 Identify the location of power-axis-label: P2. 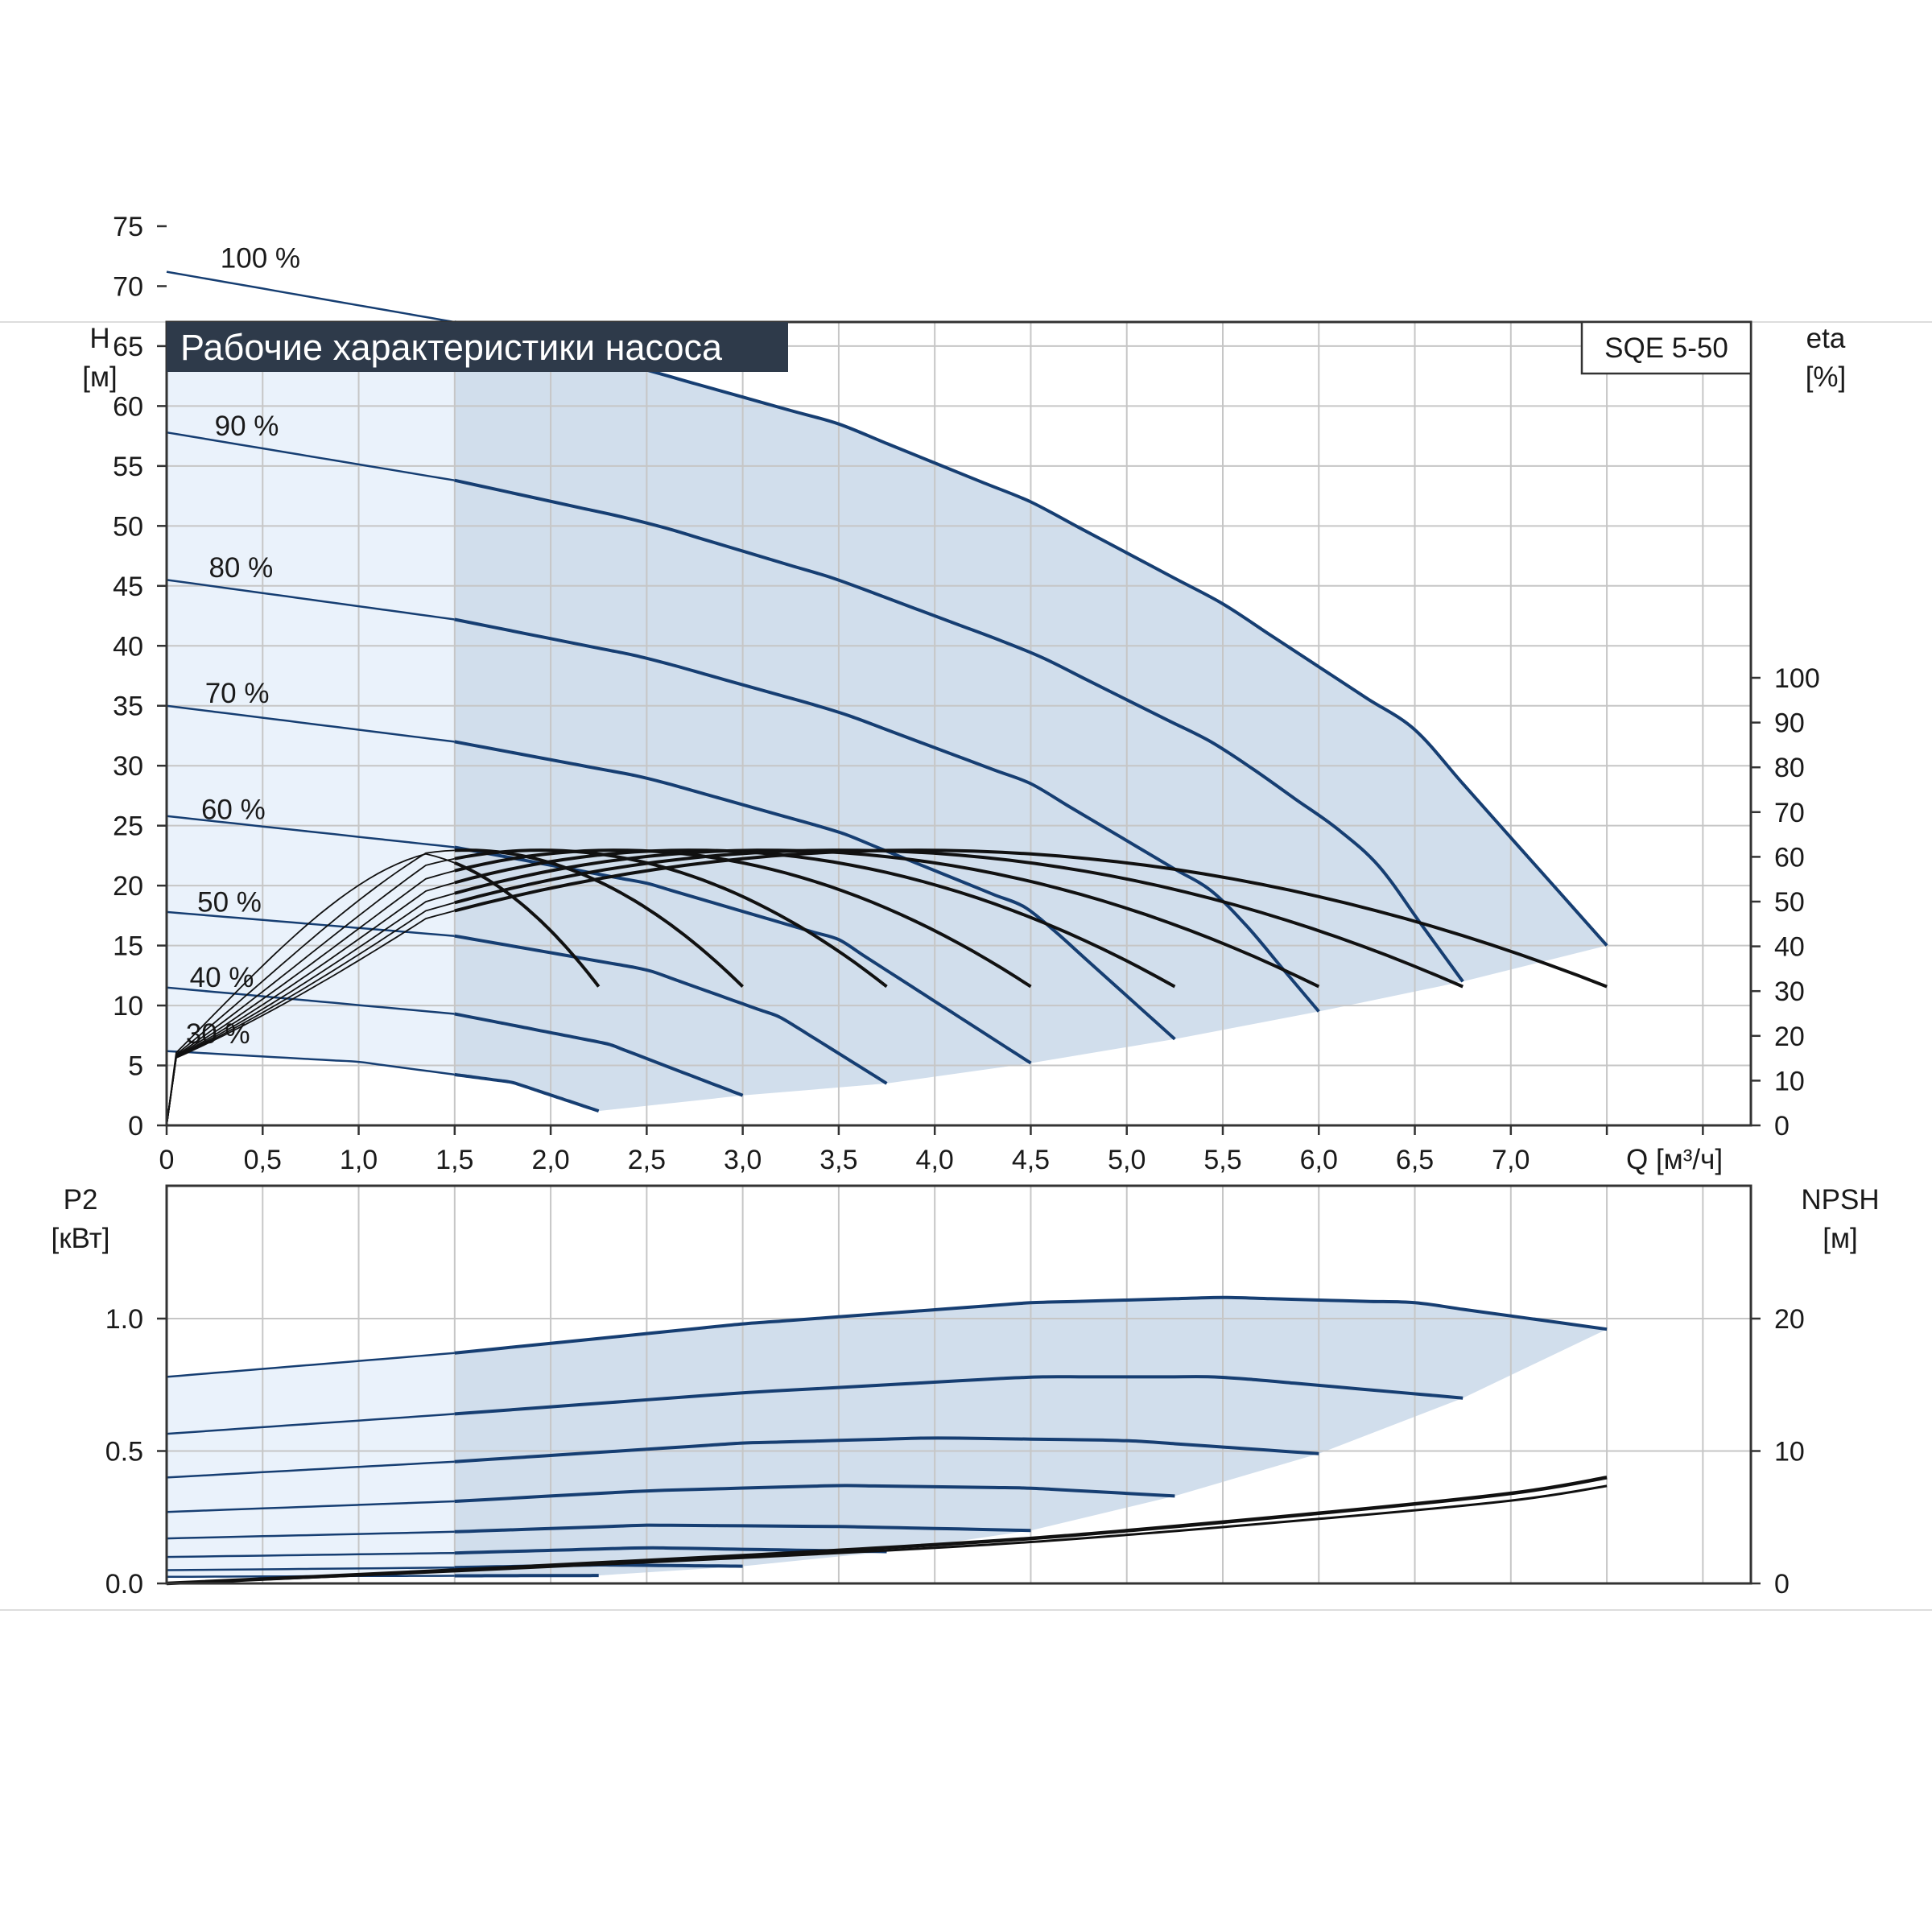
(81, 1200).